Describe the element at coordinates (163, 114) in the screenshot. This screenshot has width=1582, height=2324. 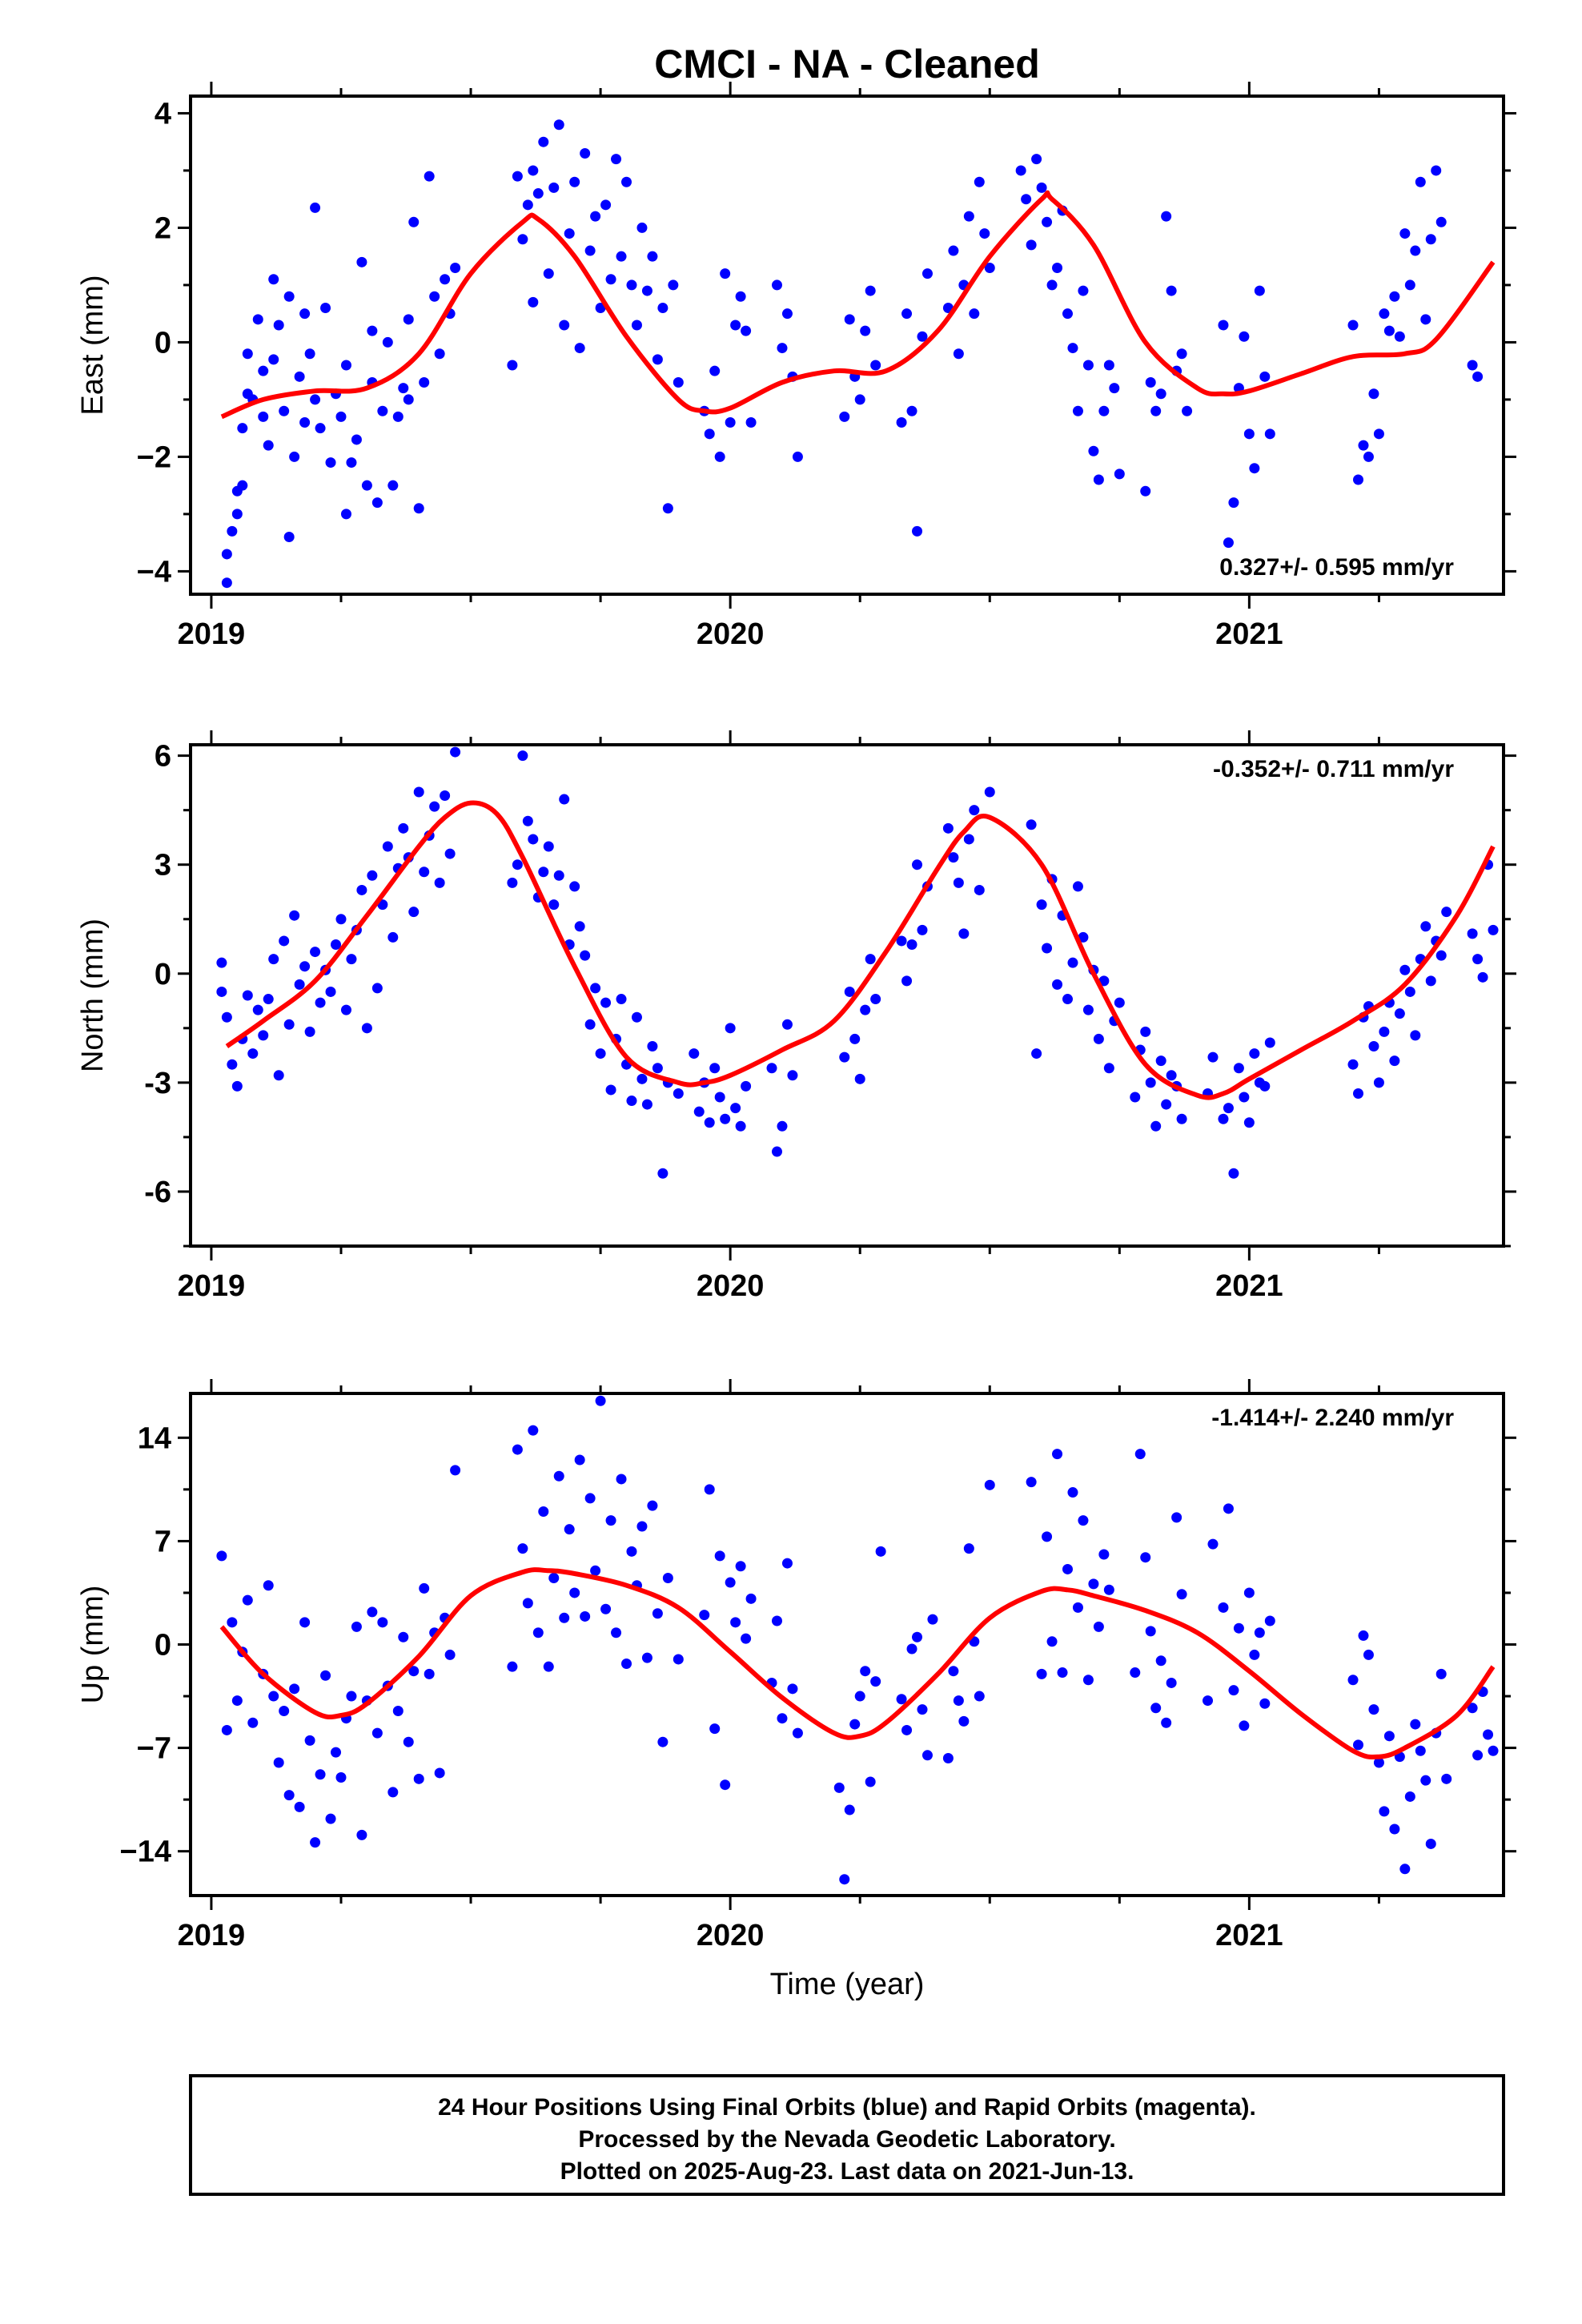
I see `east-ytick-label: 4` at that location.